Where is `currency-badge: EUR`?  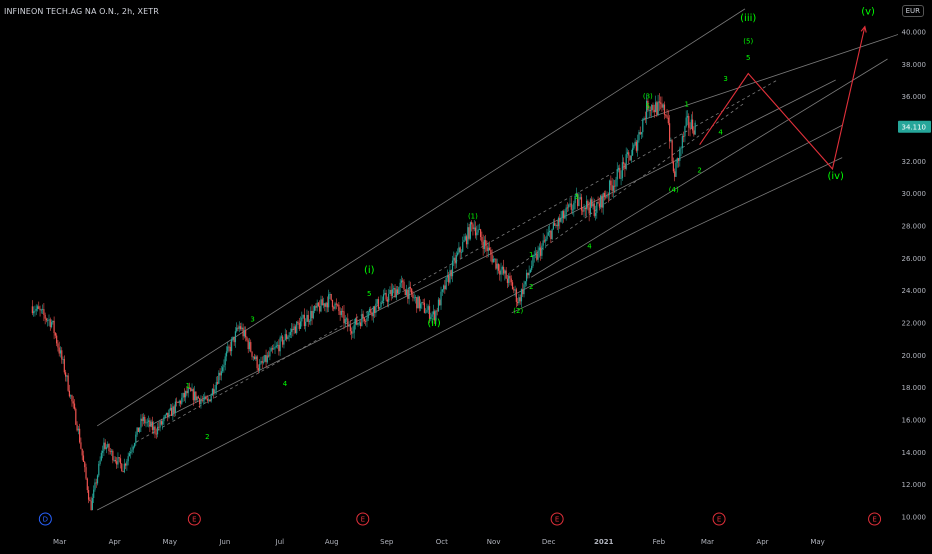
currency-badge: EUR is located at coordinates (912, 11).